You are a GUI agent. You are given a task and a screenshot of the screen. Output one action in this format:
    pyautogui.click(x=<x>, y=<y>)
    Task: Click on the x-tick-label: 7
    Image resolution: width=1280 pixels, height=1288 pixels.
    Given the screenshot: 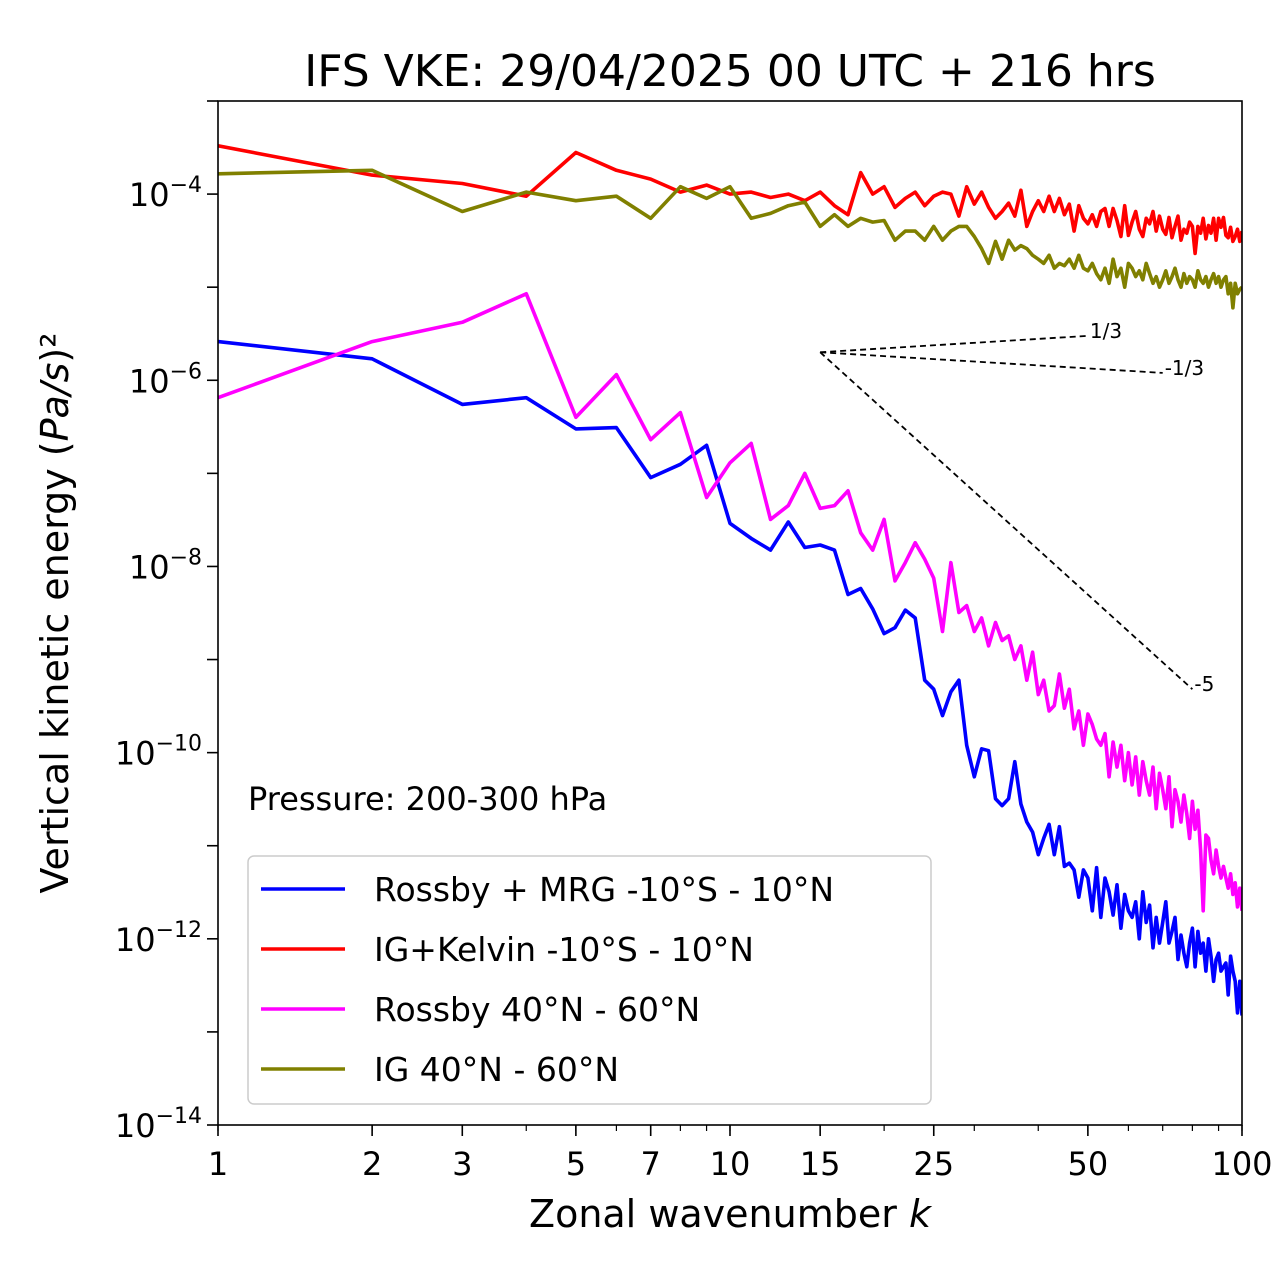 What is the action you would take?
    pyautogui.click(x=651, y=1164)
    